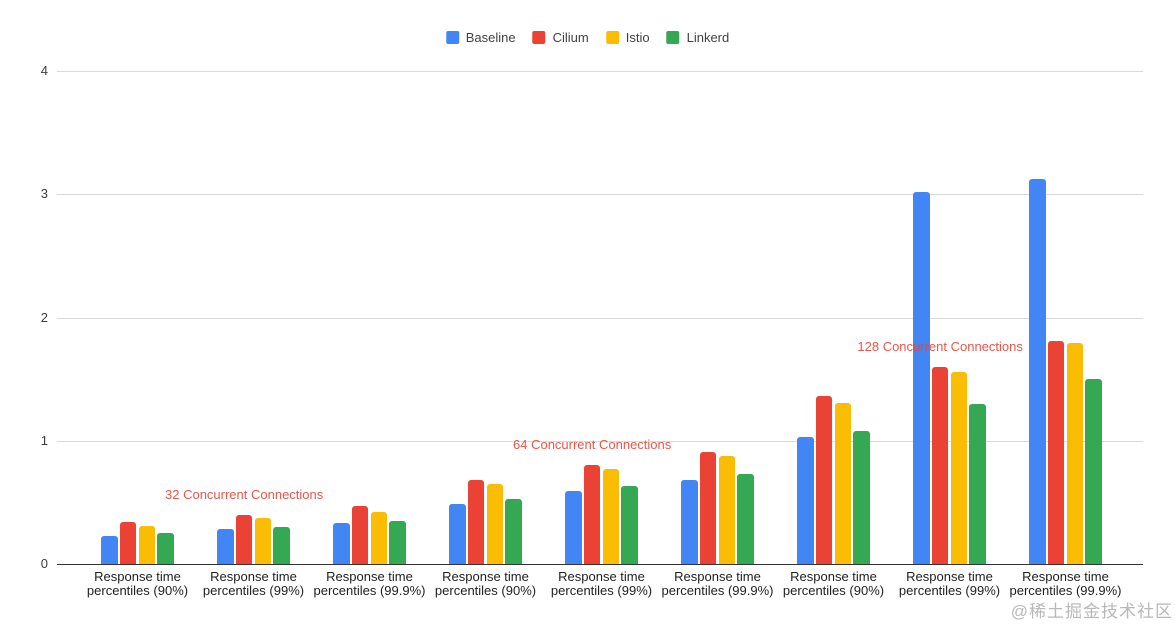 This screenshot has width=1175, height=631. I want to click on legend-swatch-istio, so click(612, 37).